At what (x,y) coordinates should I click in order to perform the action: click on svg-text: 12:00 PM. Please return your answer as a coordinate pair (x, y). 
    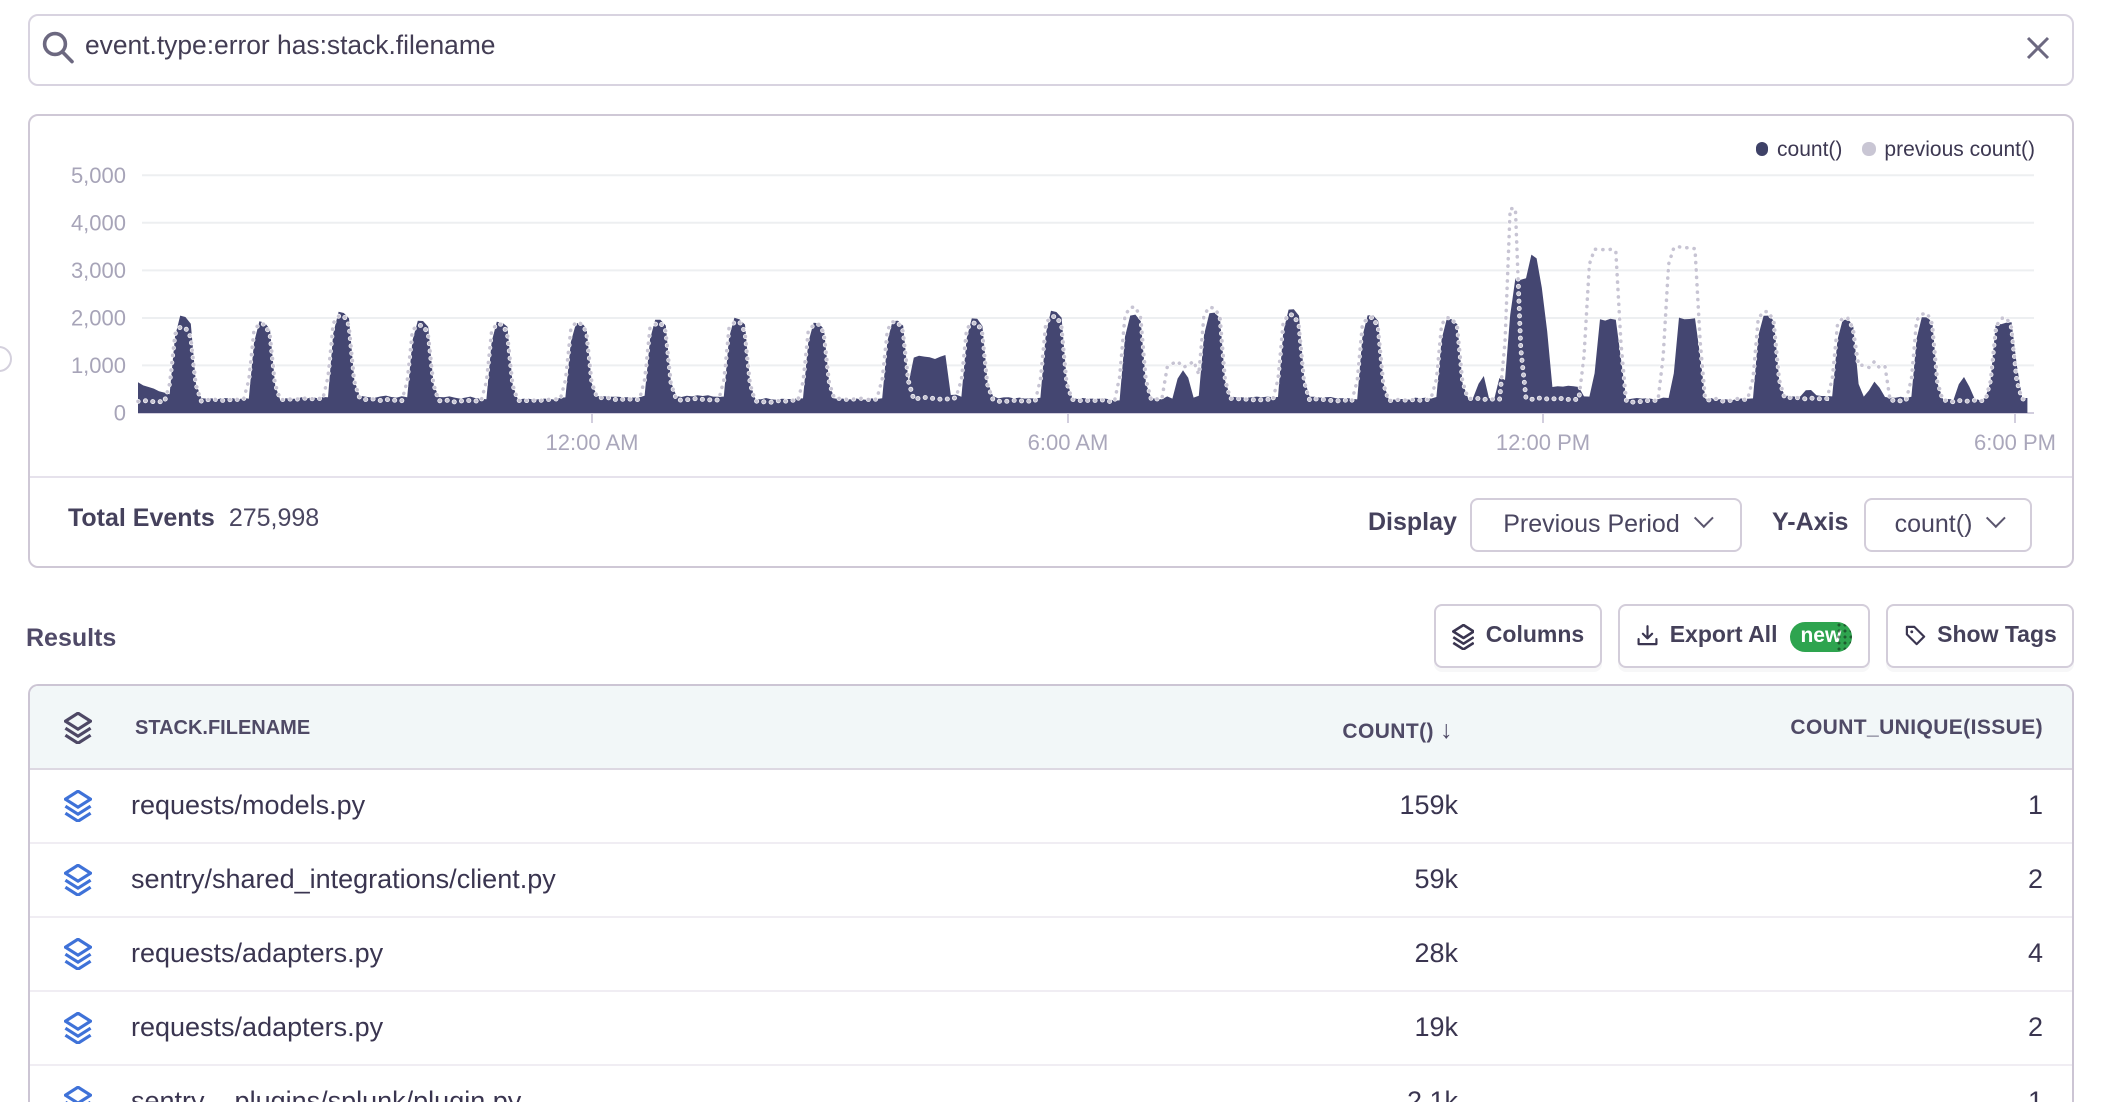
    Looking at the image, I should click on (1543, 442).